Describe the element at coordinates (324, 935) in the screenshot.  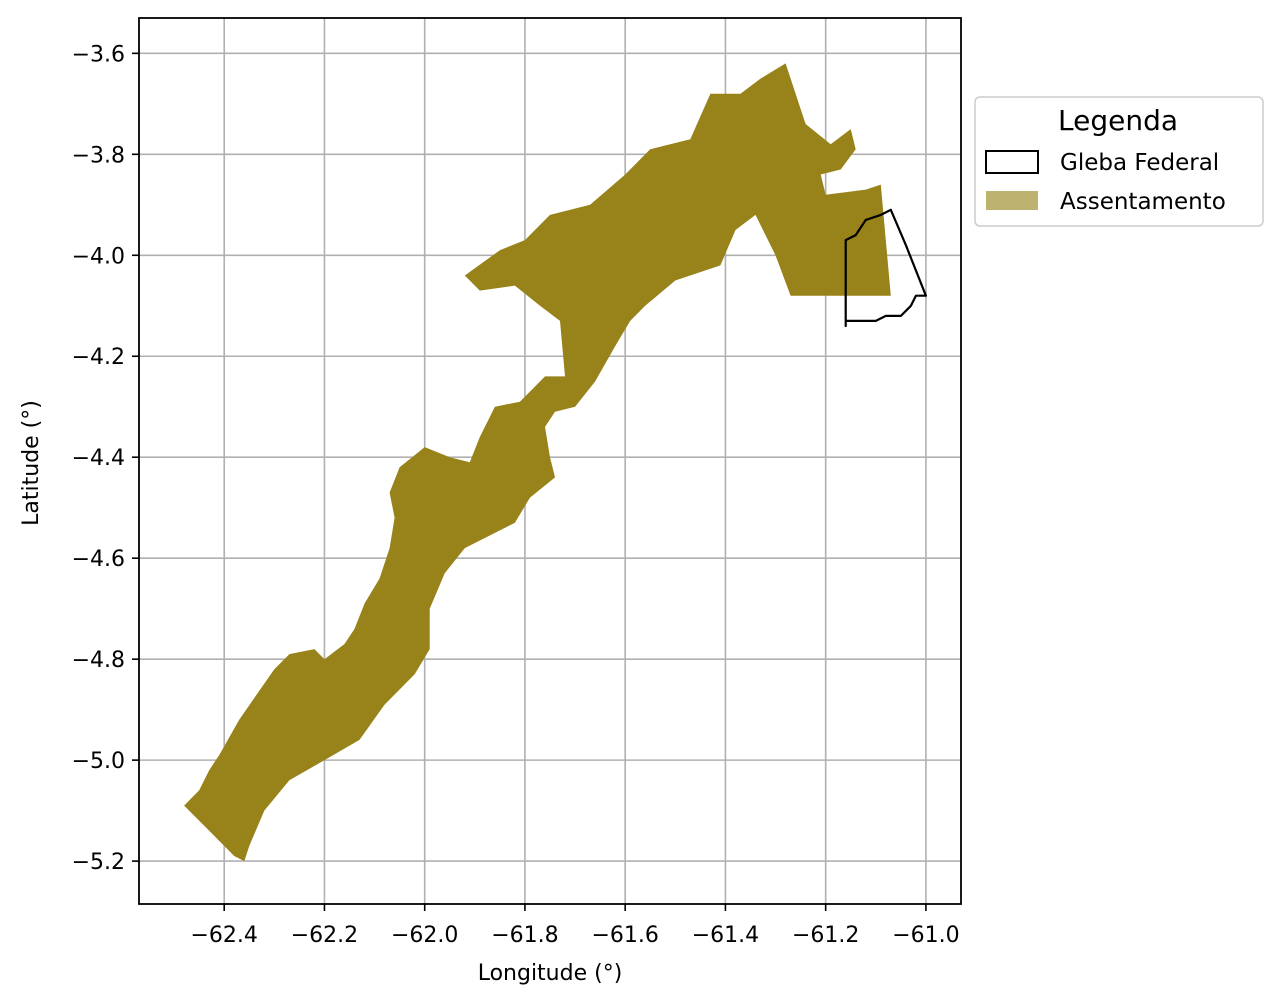
I see `x-tick-label: −62.2` at that location.